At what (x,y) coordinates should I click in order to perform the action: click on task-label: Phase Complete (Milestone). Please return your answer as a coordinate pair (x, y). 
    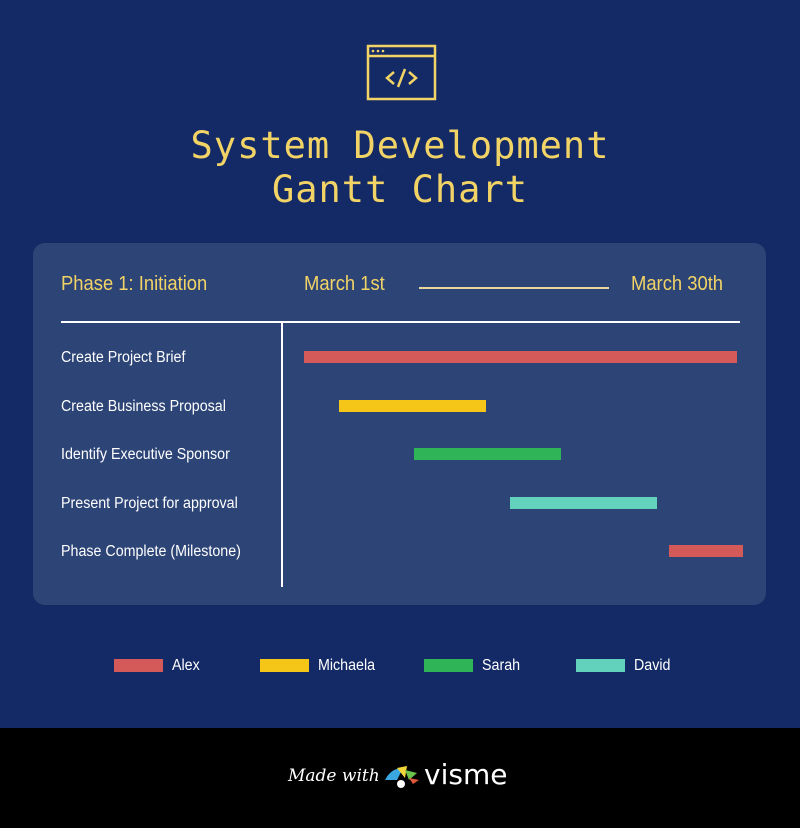
    Looking at the image, I should click on (151, 551).